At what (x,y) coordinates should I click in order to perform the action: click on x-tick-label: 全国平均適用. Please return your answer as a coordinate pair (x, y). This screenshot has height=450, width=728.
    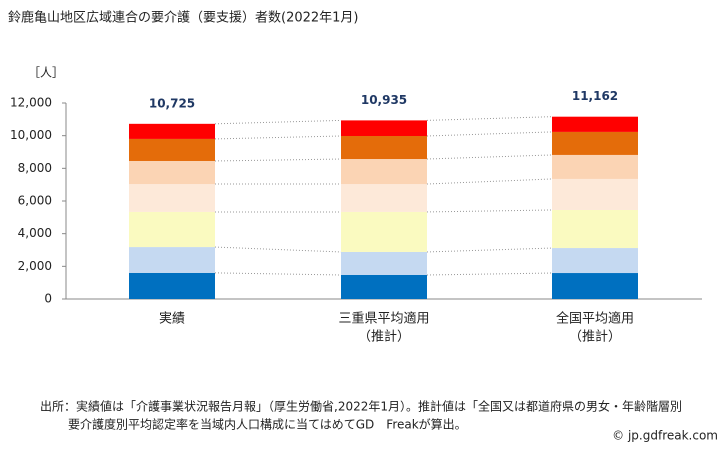
    Looking at the image, I should click on (595, 319).